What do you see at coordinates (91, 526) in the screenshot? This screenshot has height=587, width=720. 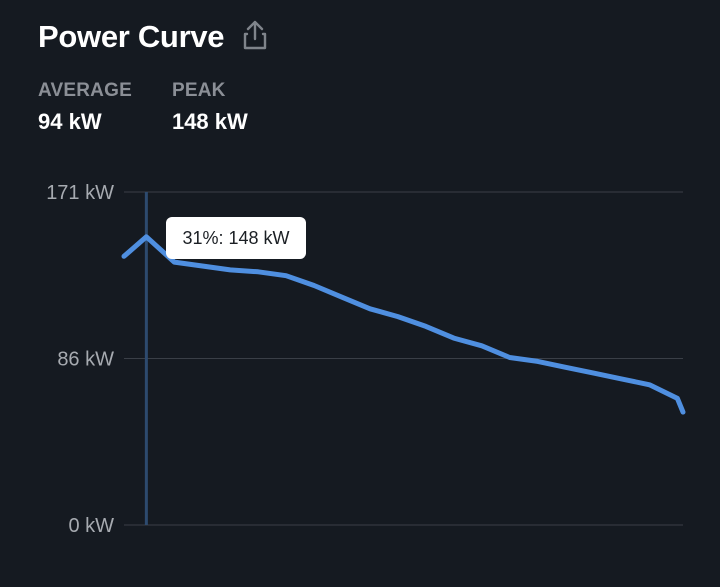 I see `y-tick-label: 0 kW` at bounding box center [91, 526].